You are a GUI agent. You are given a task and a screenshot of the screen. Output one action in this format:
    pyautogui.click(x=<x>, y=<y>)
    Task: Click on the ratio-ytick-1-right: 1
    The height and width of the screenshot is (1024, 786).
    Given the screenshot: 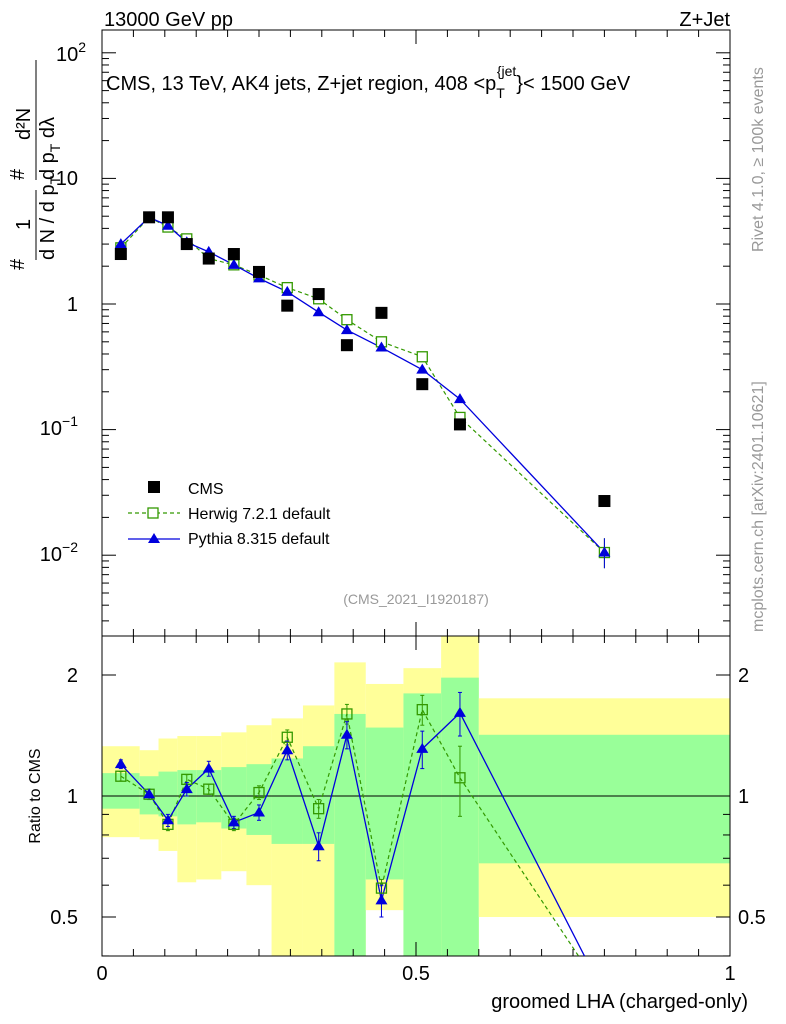 What is the action you would take?
    pyautogui.click(x=743, y=797)
    